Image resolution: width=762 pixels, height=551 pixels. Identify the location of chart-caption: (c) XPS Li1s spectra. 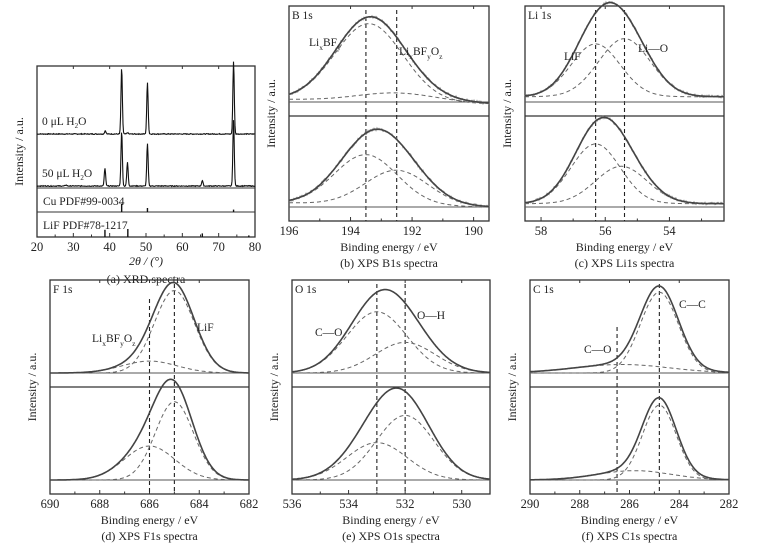
(625, 263).